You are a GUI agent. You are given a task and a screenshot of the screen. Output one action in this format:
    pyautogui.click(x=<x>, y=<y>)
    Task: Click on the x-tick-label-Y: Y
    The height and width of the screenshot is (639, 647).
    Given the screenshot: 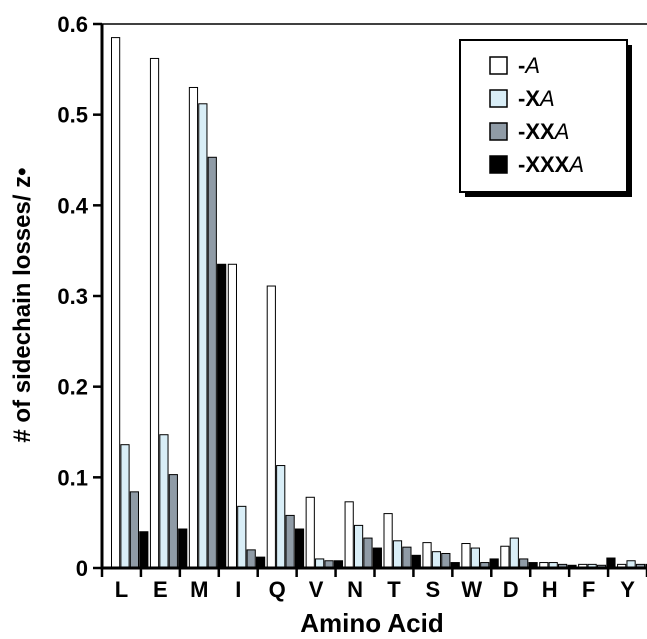 What is the action you would take?
    pyautogui.click(x=627, y=589)
    